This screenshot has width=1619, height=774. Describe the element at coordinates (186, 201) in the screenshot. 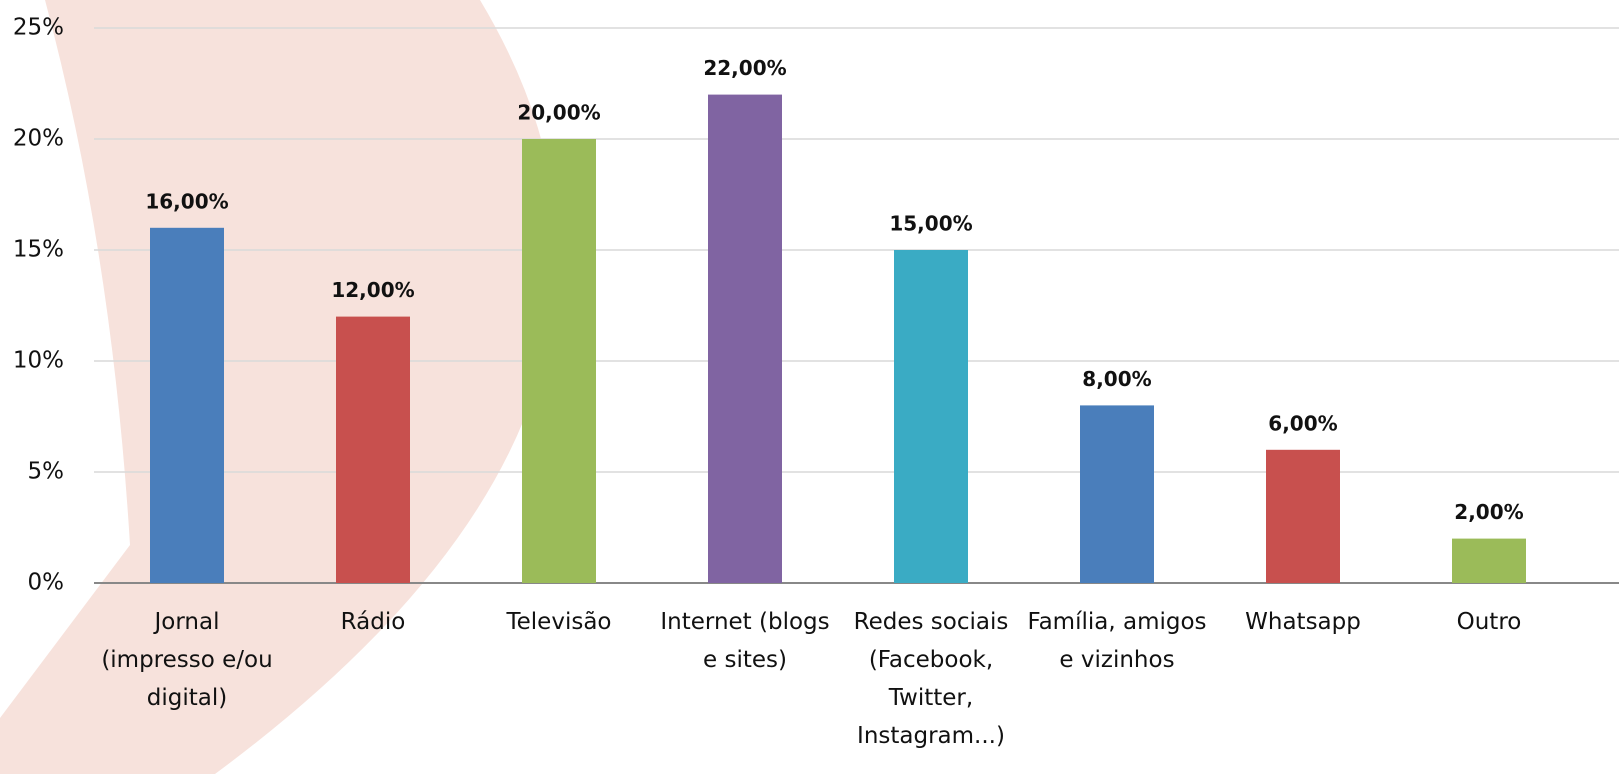

I see `value-label: 16,00%` at that location.